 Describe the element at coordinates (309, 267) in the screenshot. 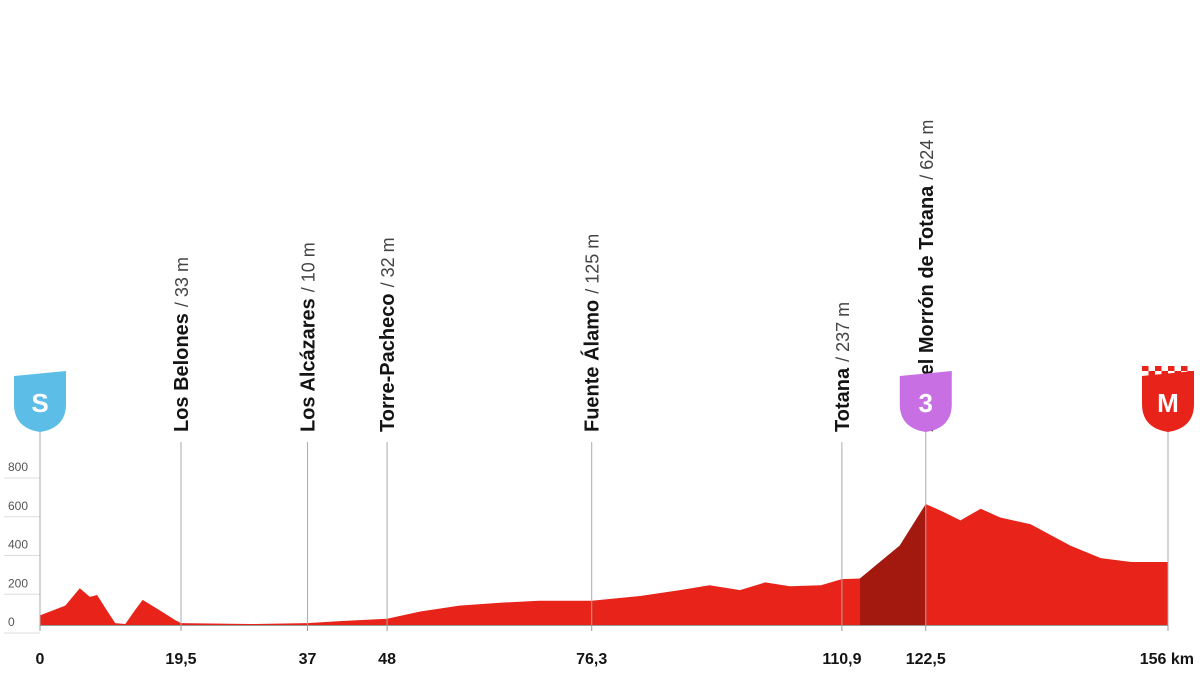

I see `waypoint-elevation: / 10 m` at that location.